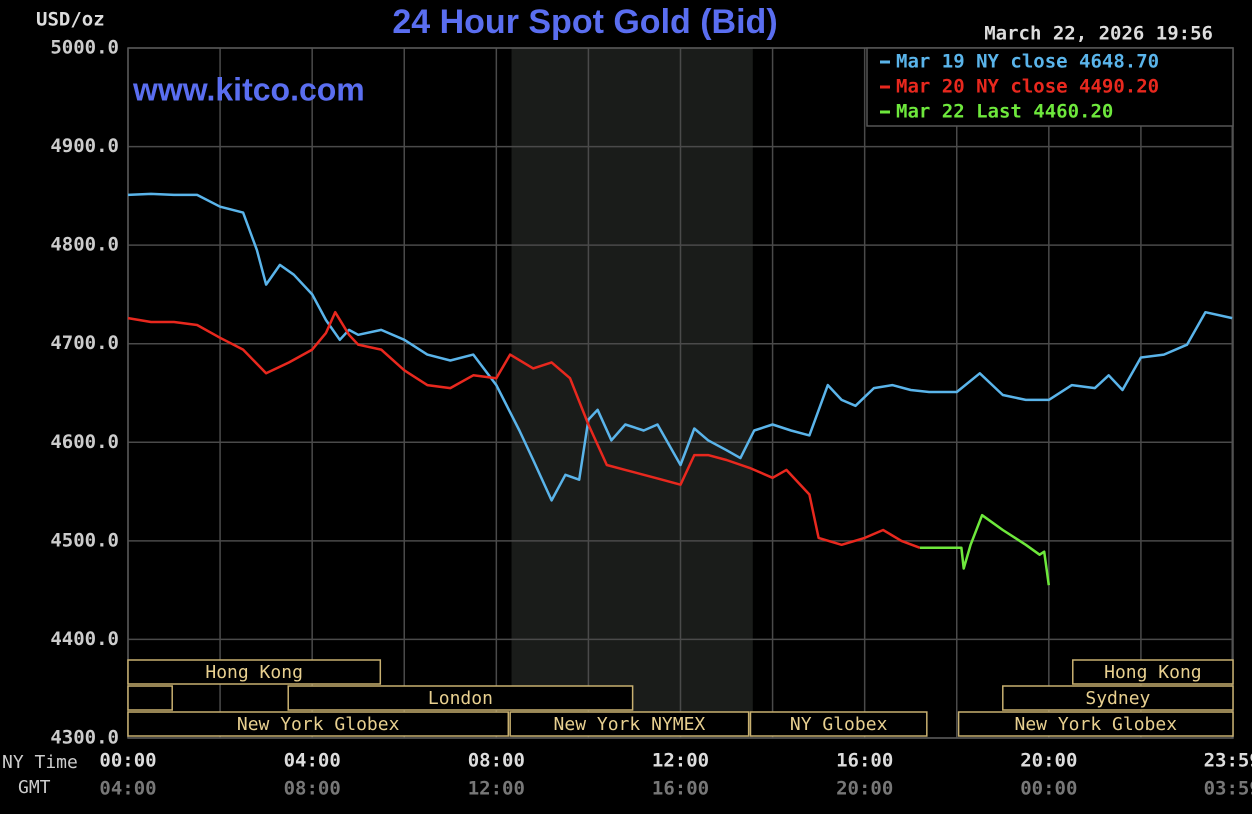 Image resolution: width=1252 pixels, height=814 pixels. Describe the element at coordinates (1228, 761) in the screenshot. I see `x-tick-label: 23:59` at that location.